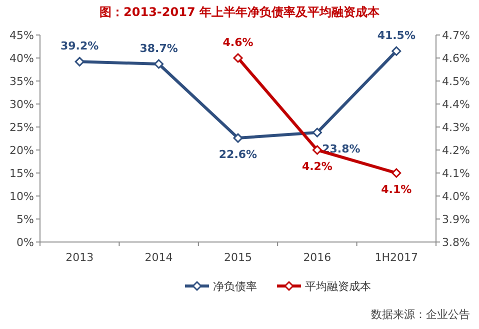 This screenshot has height=329, width=479. What do you see at coordinates (22, 196) in the screenshot?
I see `y-tick-label: 10%` at bounding box center [22, 196].